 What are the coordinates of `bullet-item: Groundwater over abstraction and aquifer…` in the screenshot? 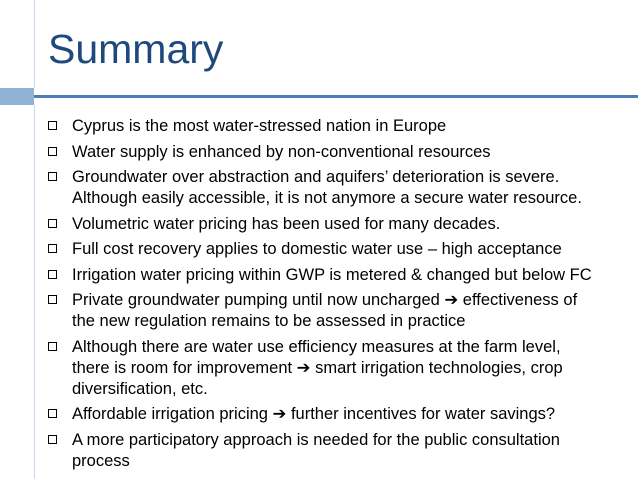 It's located at (343, 188).